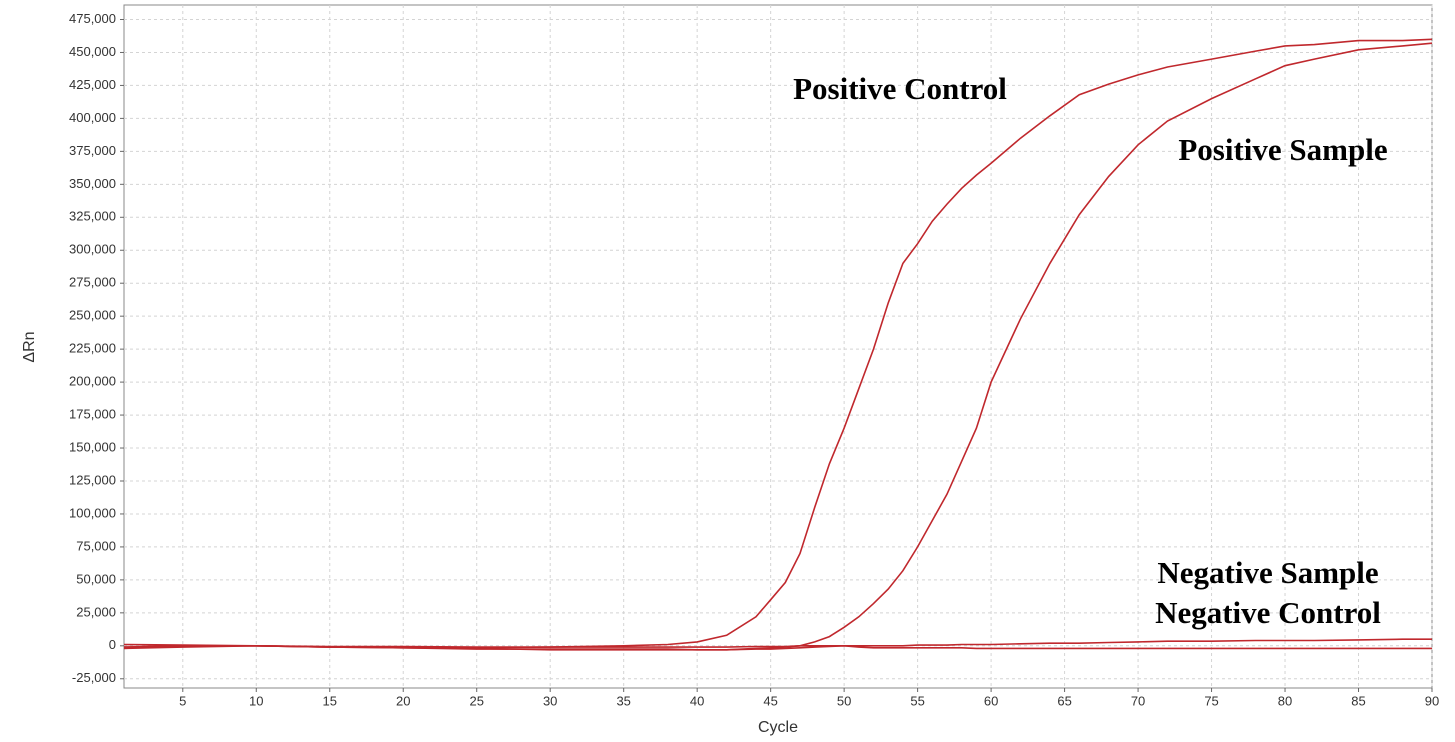  What do you see at coordinates (92, 479) in the screenshot?
I see `y-tick-label: 125,000` at bounding box center [92, 479].